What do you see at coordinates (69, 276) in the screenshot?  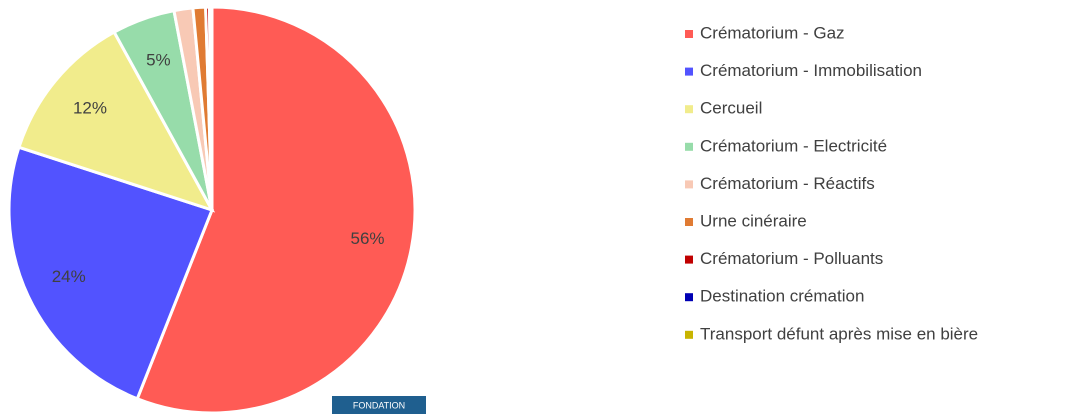 I see `data-label: 24%` at bounding box center [69, 276].